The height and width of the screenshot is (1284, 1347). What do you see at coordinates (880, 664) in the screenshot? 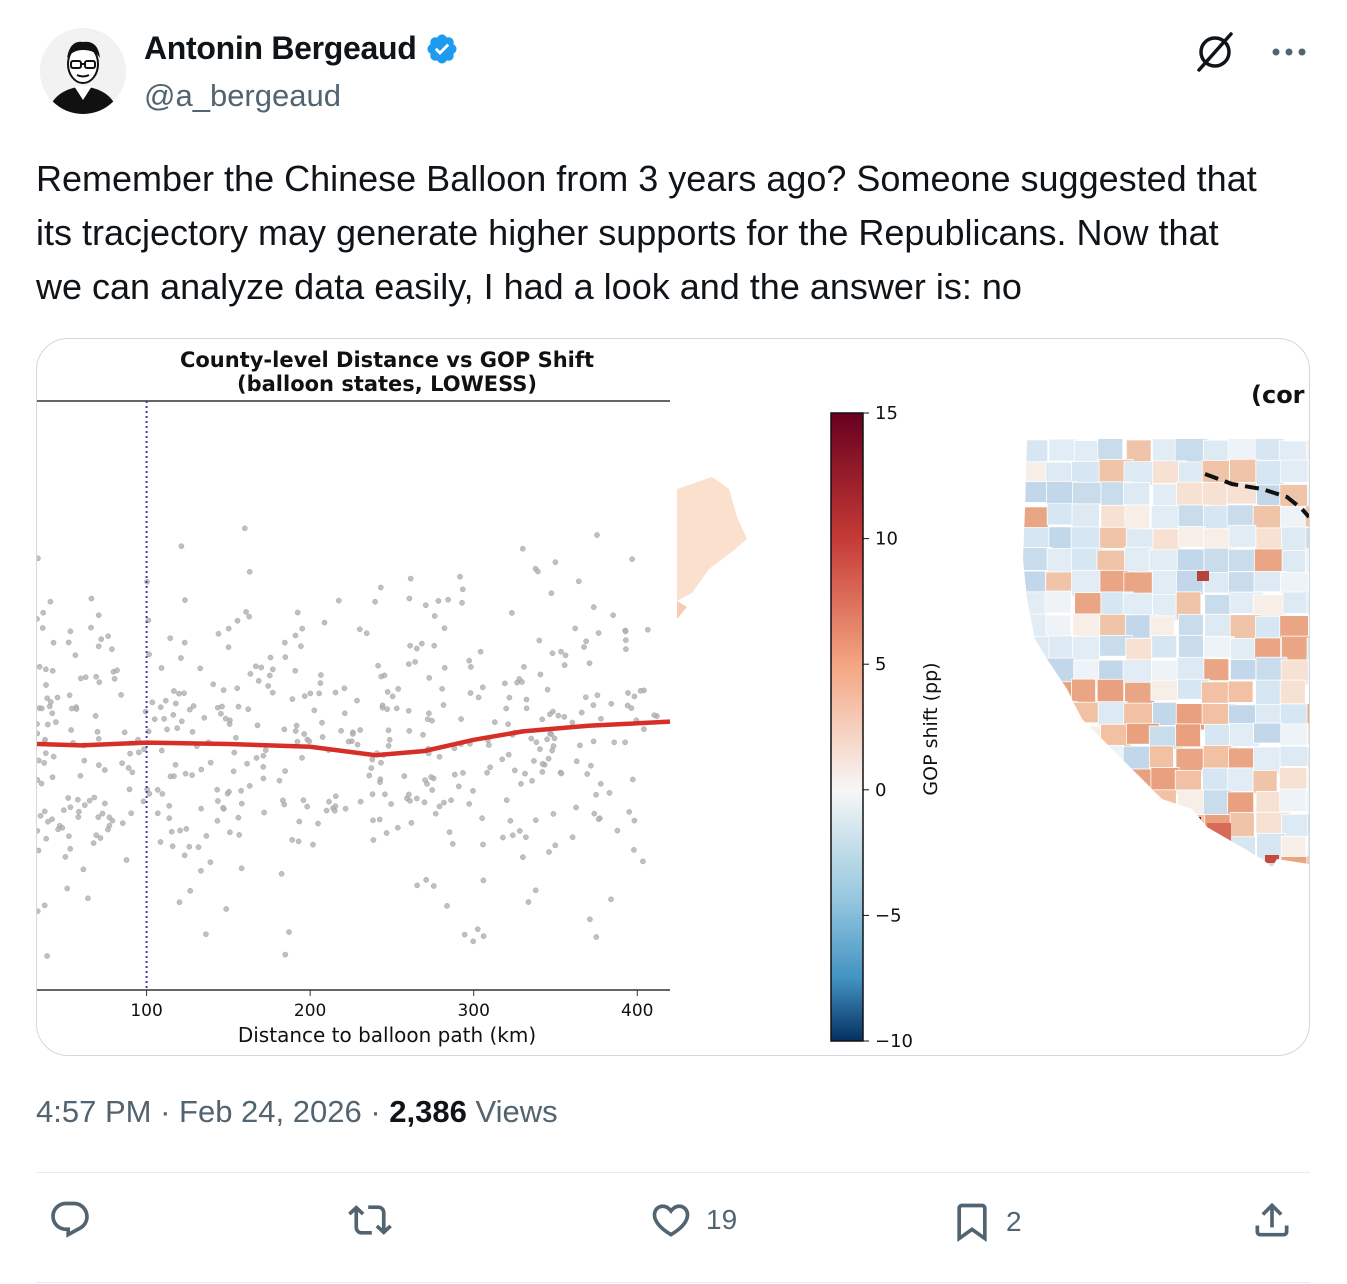
I see `colorbar-tick-label: 5` at bounding box center [880, 664].